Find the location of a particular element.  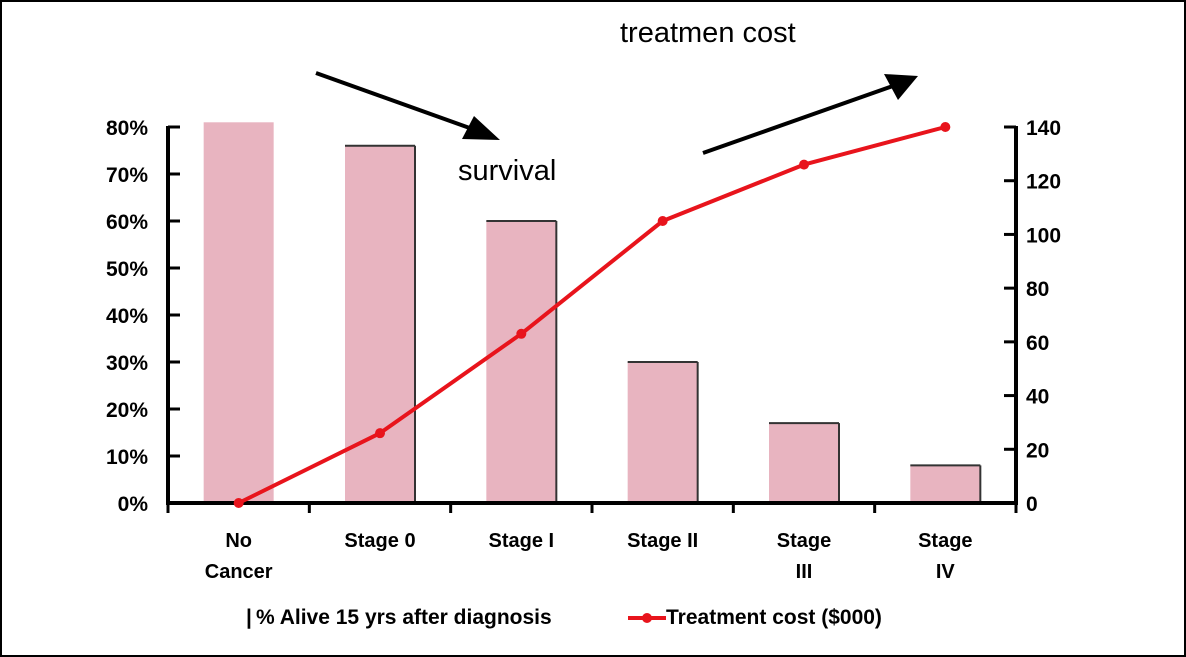

survival-annotation: survival is located at coordinates (507, 171).